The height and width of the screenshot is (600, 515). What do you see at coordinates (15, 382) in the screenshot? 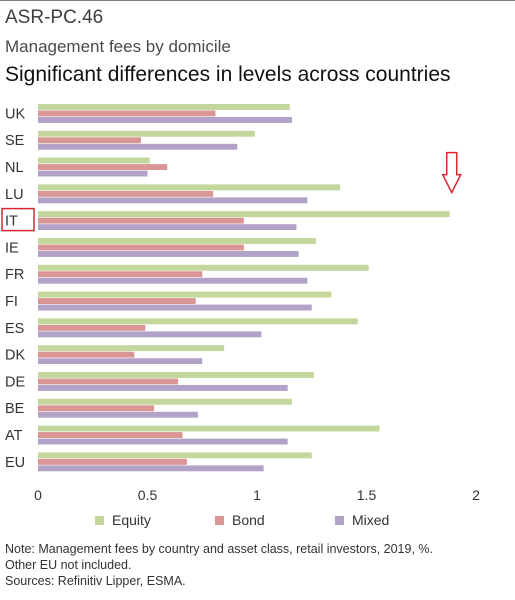
I see `category-label: DE` at bounding box center [15, 382].